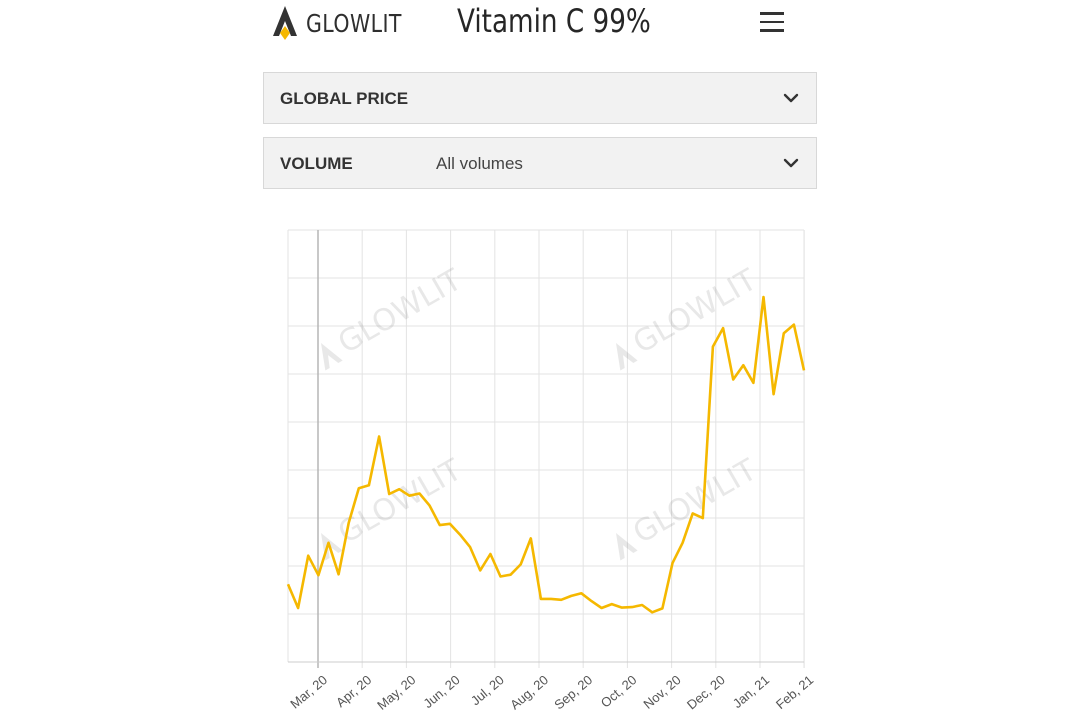 The height and width of the screenshot is (720, 1080). Describe the element at coordinates (619, 691) in the screenshot. I see `x-tick-label: Oct, 20` at that location.